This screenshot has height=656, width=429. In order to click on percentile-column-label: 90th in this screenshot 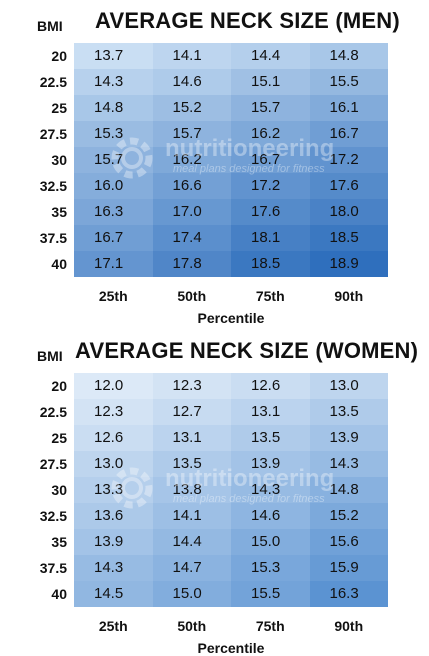, I will do `click(349, 296)`.